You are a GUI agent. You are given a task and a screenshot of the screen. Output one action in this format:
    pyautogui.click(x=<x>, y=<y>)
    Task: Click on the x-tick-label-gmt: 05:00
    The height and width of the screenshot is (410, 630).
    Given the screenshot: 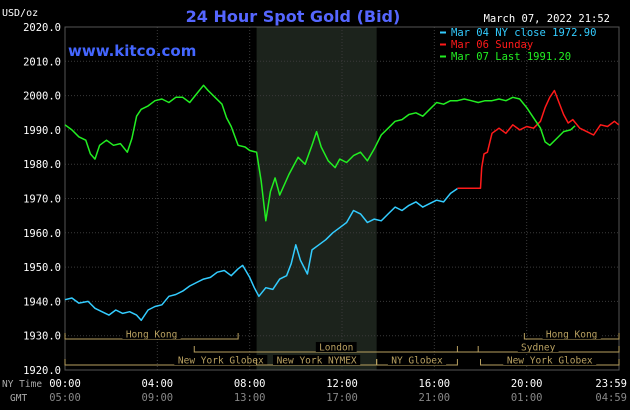 What is the action you would take?
    pyautogui.click(x=65, y=398)
    